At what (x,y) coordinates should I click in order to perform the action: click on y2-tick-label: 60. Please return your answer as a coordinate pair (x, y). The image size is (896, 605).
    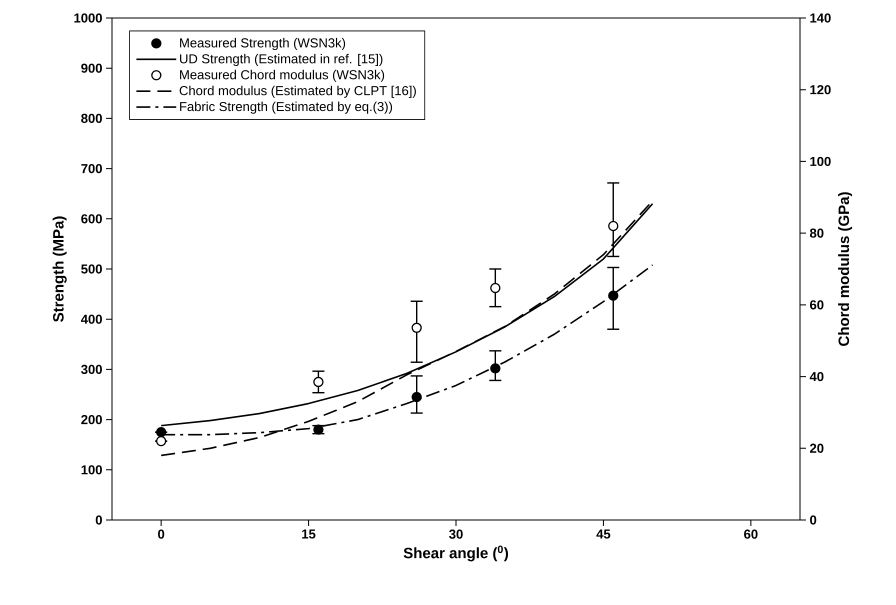
    Looking at the image, I should click on (817, 305).